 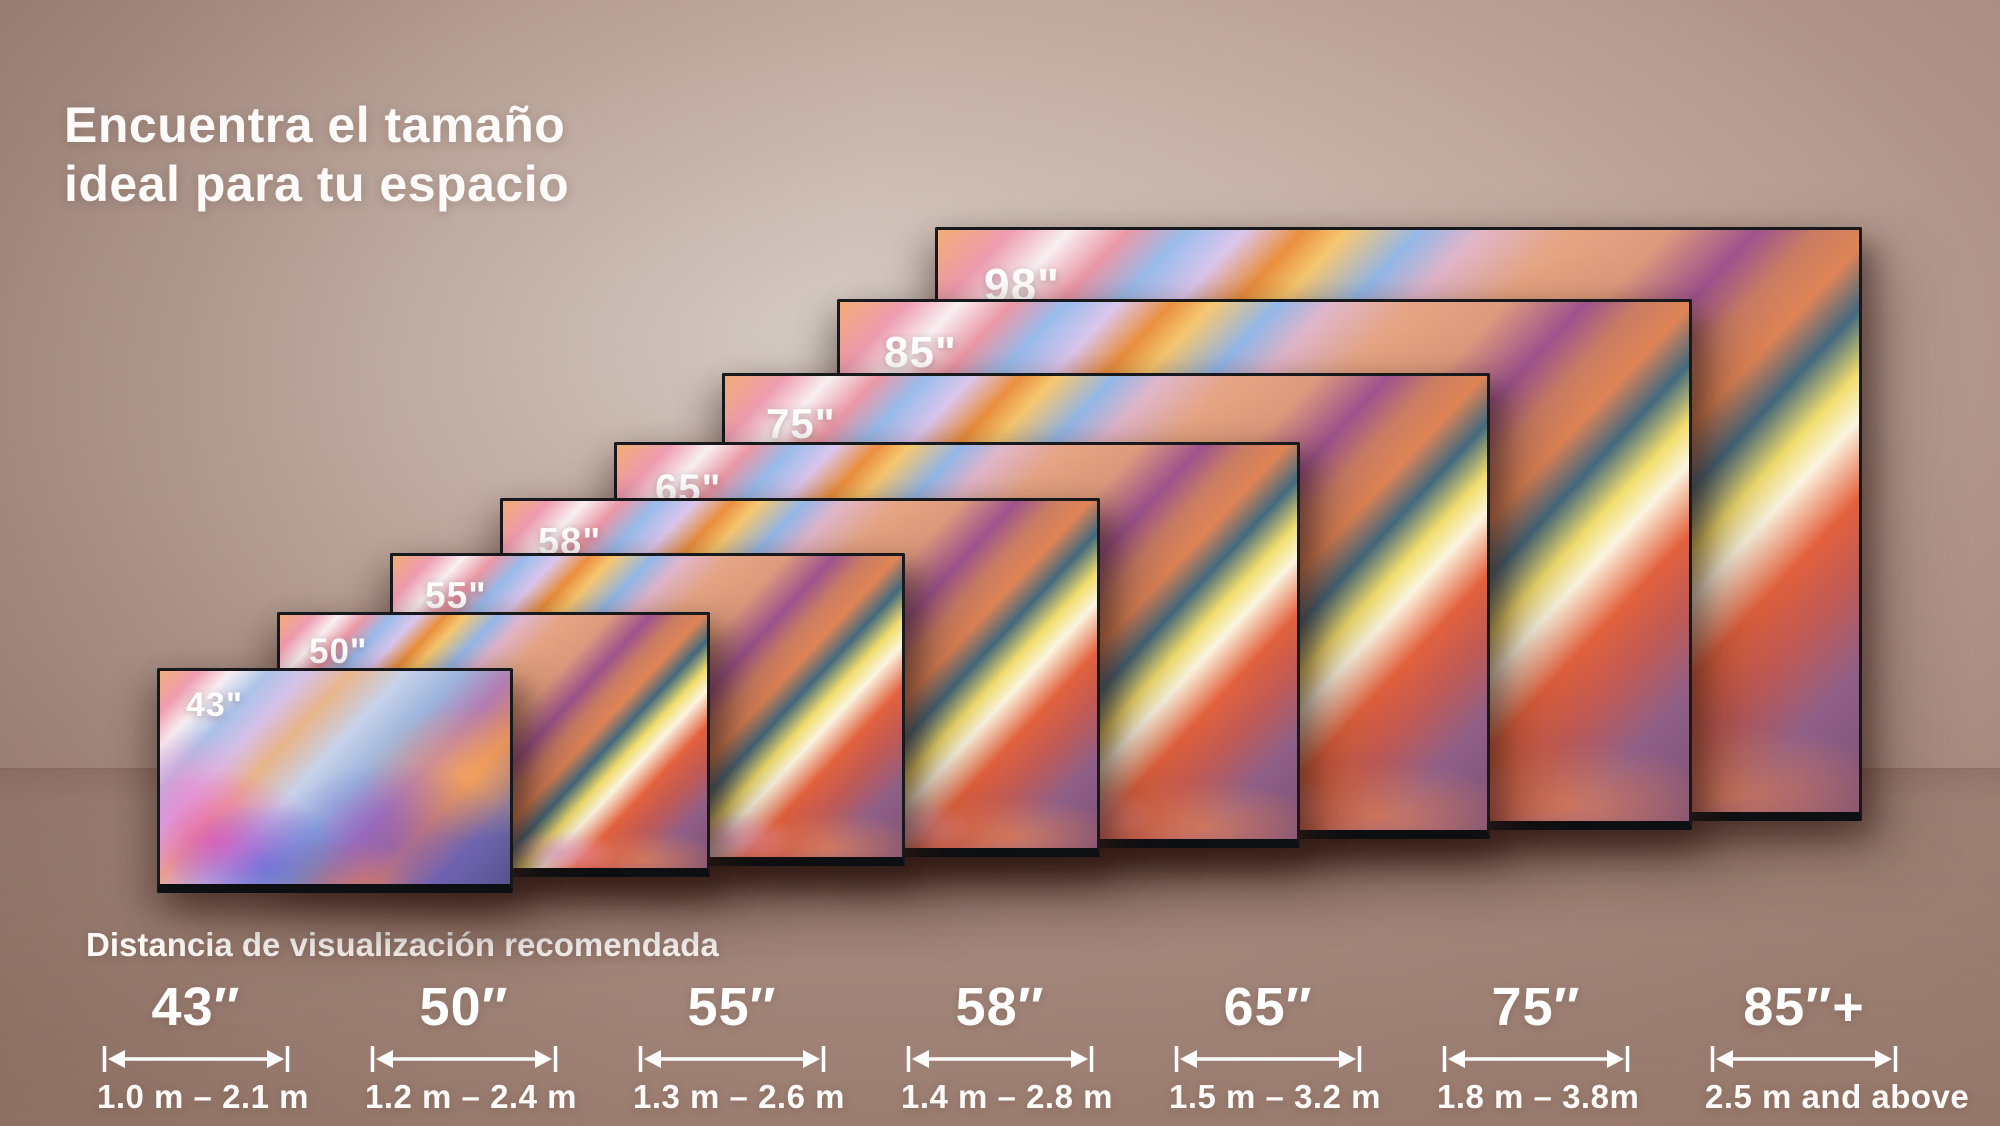 I want to click on distance-size-label-43: 43″, so click(x=196, y=1007).